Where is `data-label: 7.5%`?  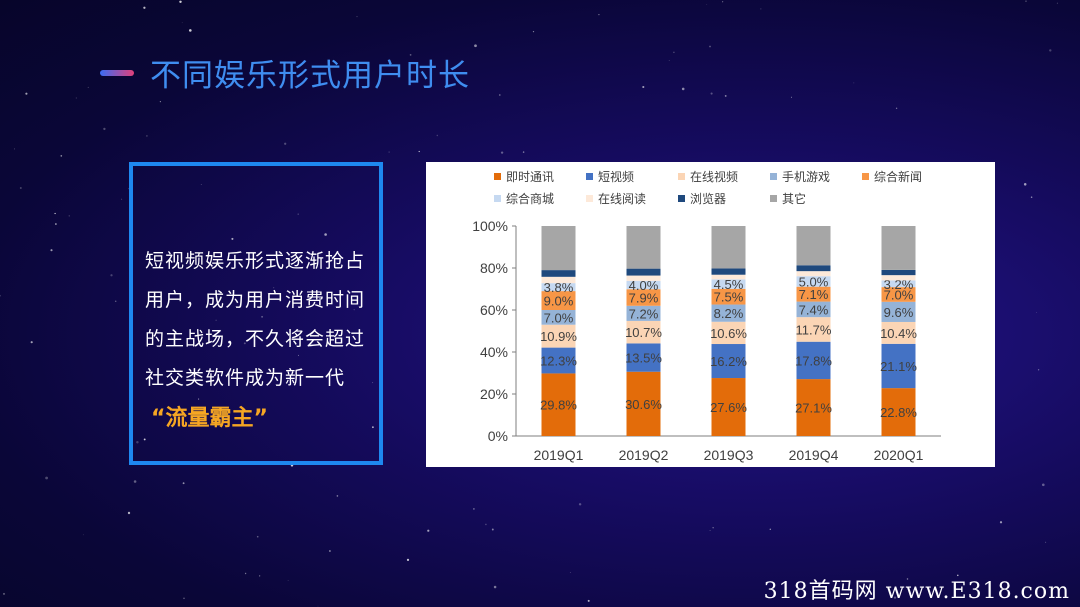 data-label: 7.5% is located at coordinates (729, 297).